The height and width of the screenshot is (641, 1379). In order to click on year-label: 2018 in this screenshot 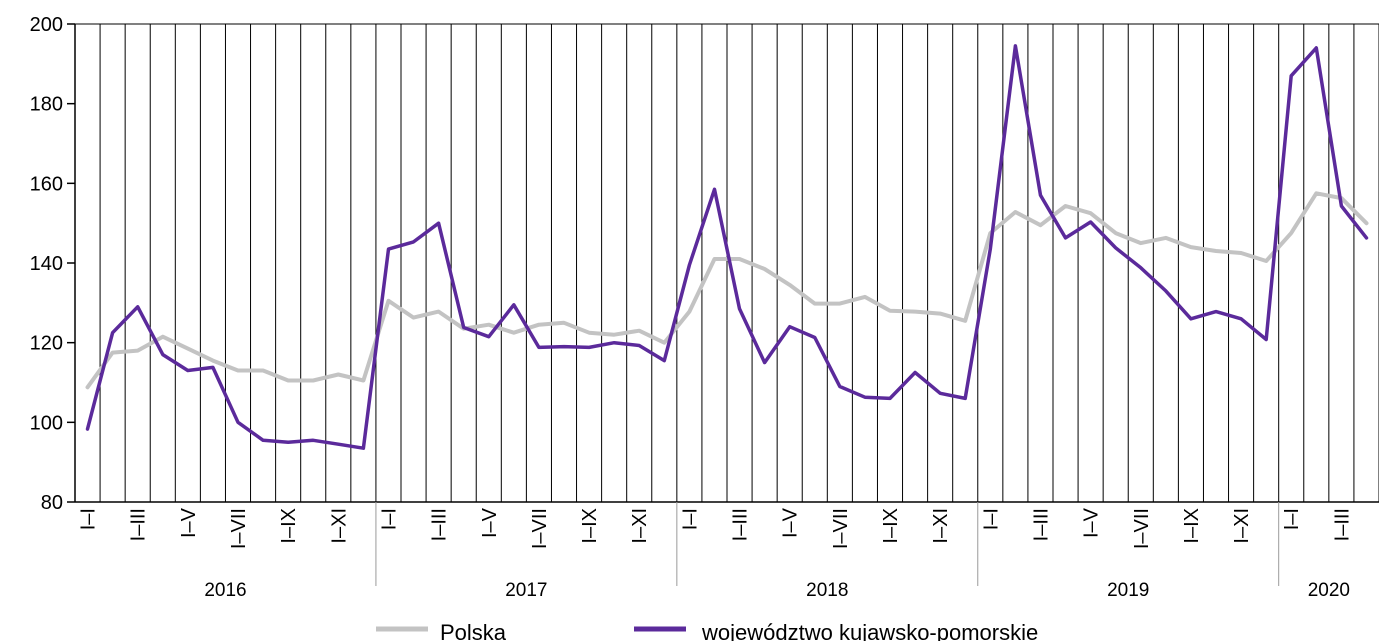, I will do `click(827, 590)`.